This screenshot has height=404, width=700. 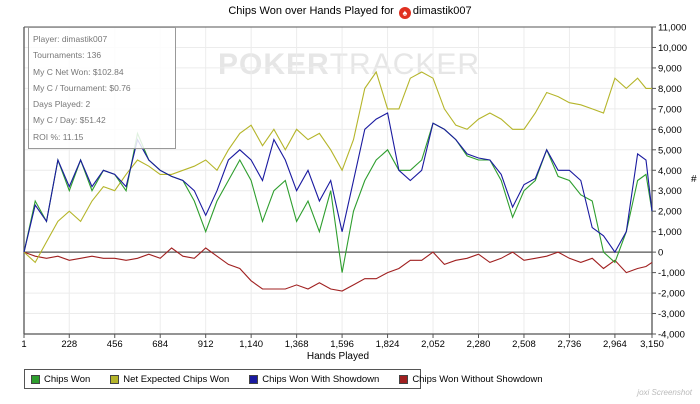 I want to click on chart-title-player: dimastik007, so click(x=442, y=11).